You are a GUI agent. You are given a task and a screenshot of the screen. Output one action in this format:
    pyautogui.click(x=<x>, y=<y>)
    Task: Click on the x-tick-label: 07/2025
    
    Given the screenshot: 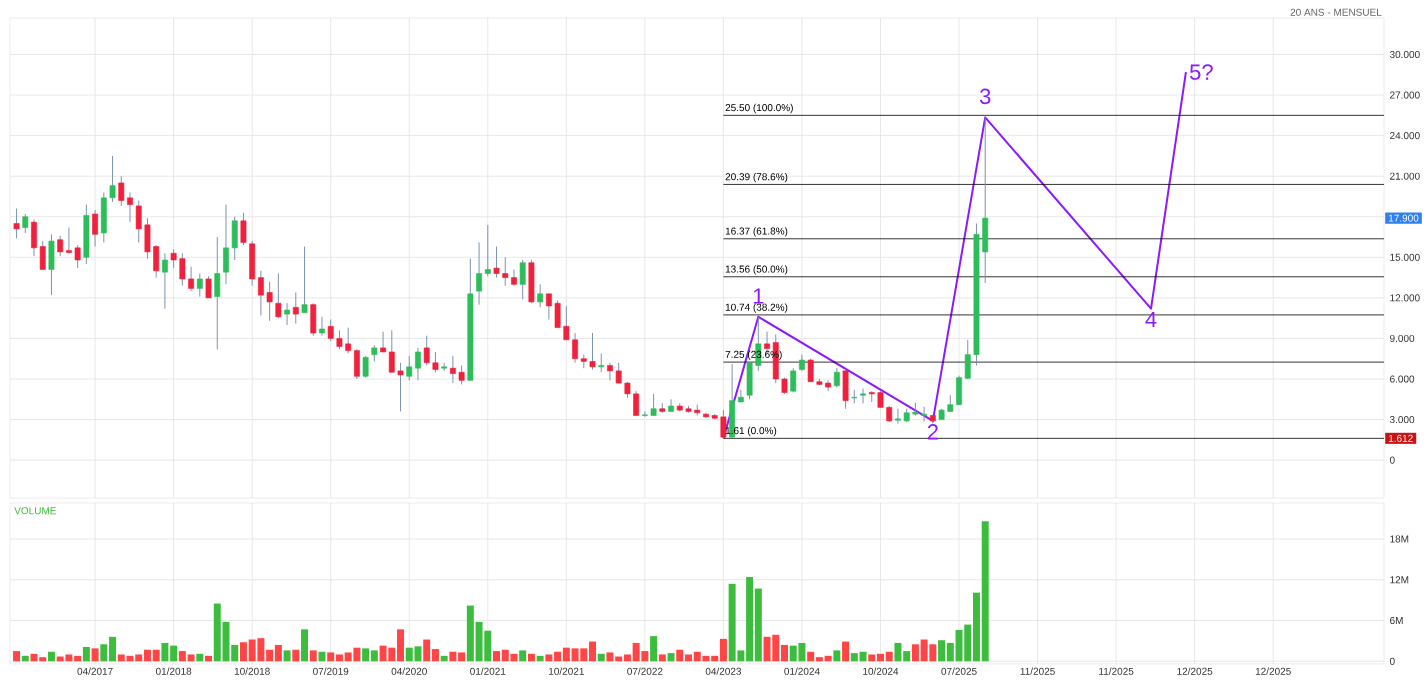 What is the action you would take?
    pyautogui.click(x=959, y=671)
    